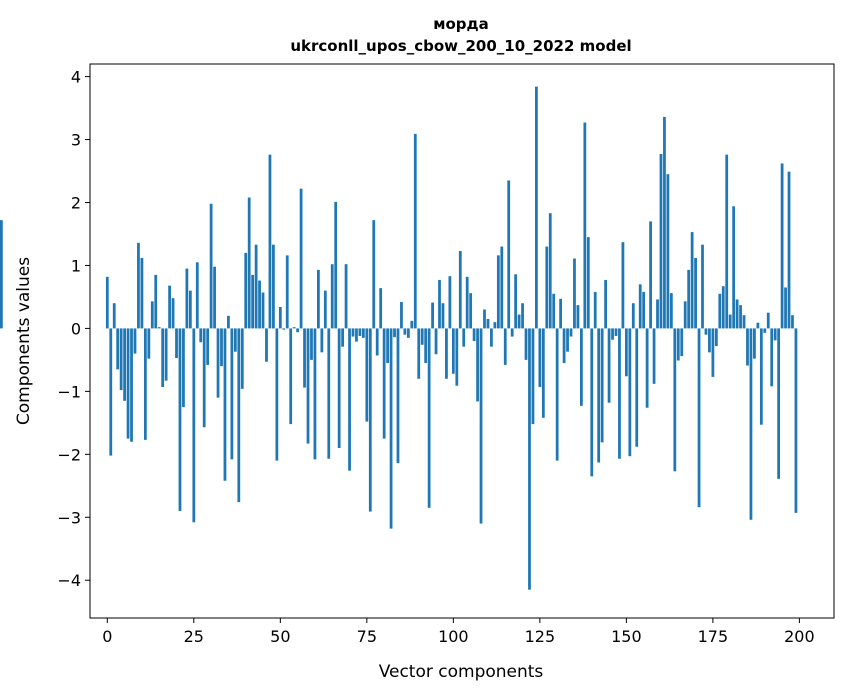 Image resolution: width=847 pixels, height=696 pixels. What do you see at coordinates (107, 636) in the screenshot?
I see `x-tick-label: 0` at bounding box center [107, 636].